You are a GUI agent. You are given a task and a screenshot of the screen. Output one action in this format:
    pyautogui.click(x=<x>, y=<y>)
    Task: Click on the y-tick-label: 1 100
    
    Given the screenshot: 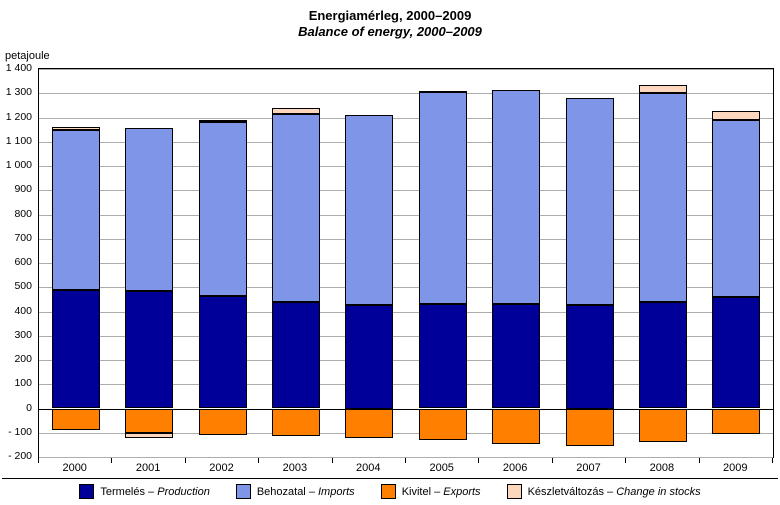 What is the action you would take?
    pyautogui.click(x=18, y=140)
    